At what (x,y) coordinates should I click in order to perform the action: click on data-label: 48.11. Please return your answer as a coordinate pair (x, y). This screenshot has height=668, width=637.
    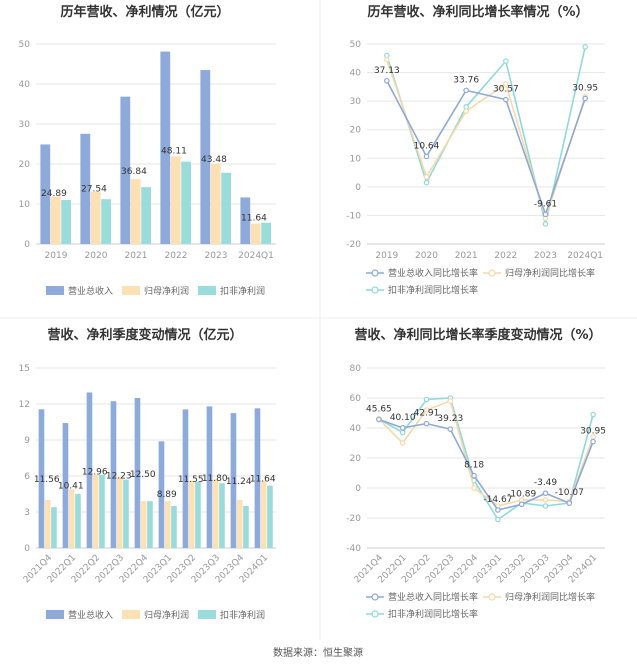
    Looking at the image, I should click on (174, 151).